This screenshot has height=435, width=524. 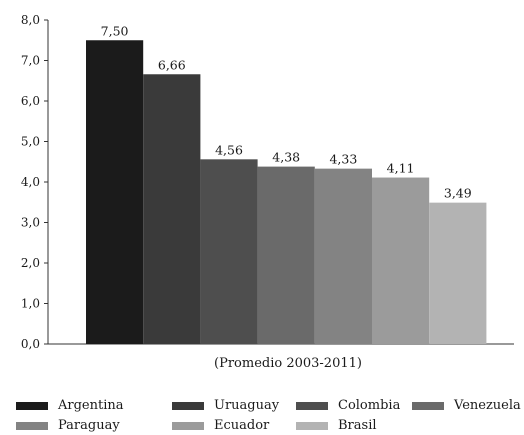 What do you see at coordinates (30, 223) in the screenshot?
I see `y-tick-label: 3,0` at bounding box center [30, 223].